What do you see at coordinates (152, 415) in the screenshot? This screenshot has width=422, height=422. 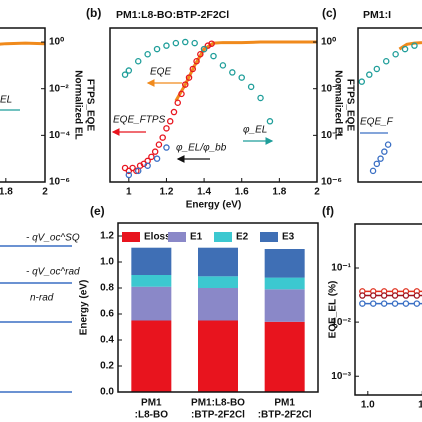 I see `x-tick-label: :L8-BO` at bounding box center [152, 415].